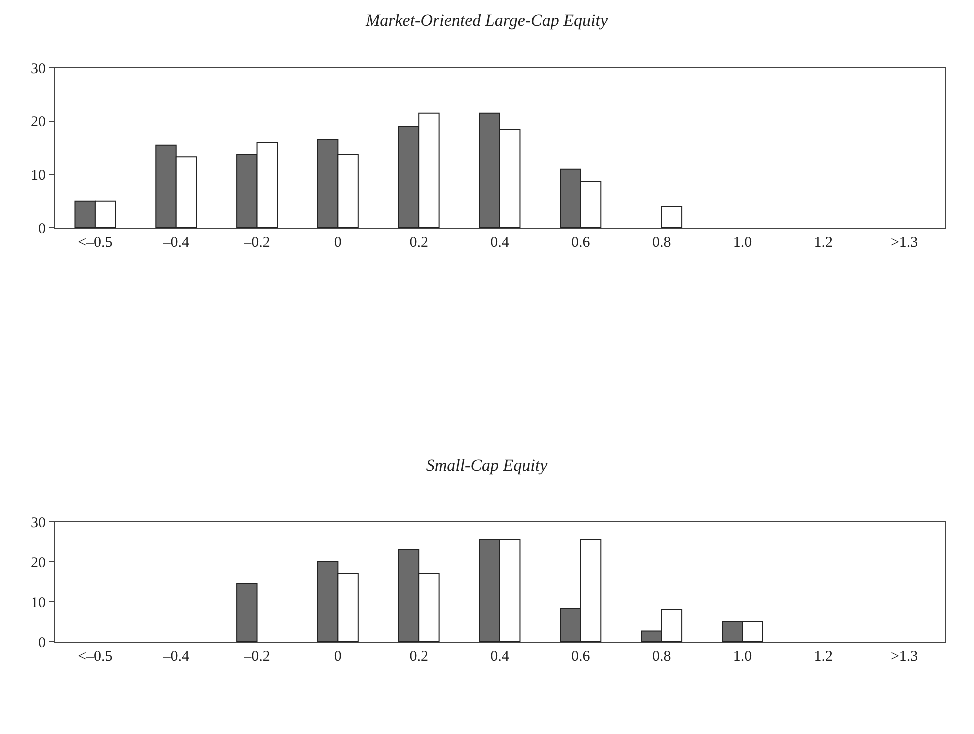  I want to click on chart-title: Small-Cap Equity, so click(487, 465).